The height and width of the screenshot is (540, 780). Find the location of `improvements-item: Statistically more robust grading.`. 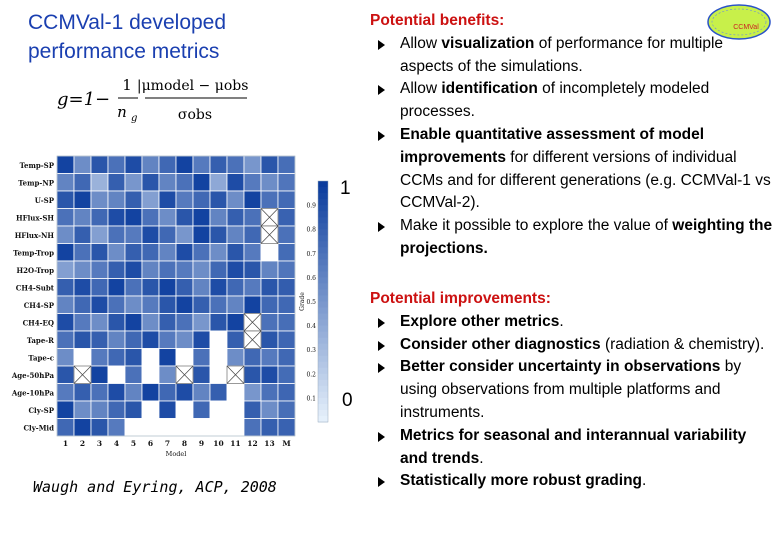

improvements-item: Statistically more robust grading. is located at coordinates (572, 481).